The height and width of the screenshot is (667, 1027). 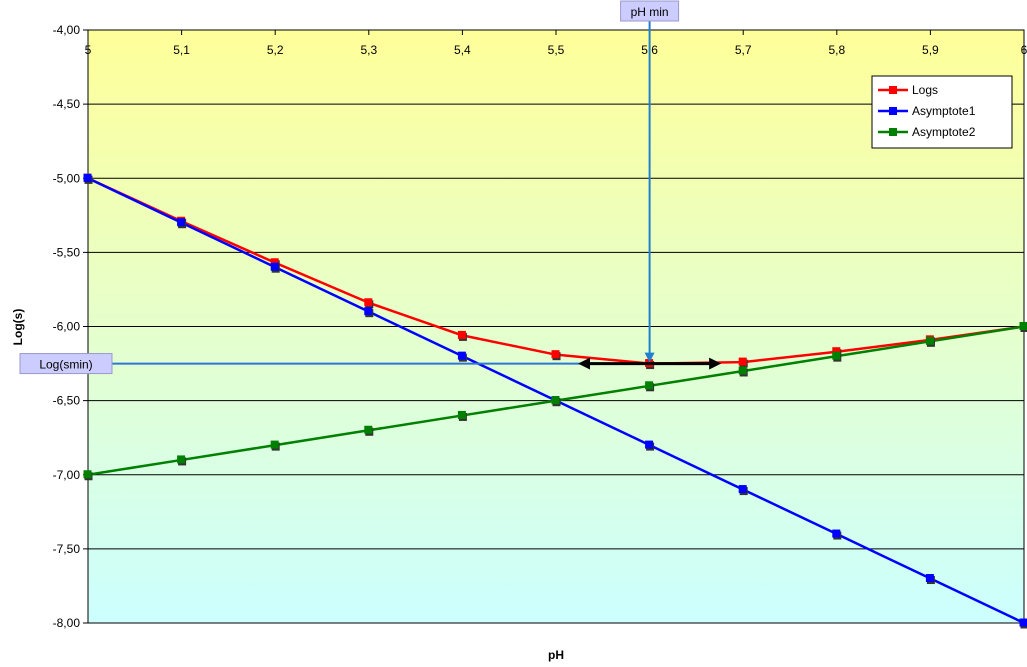 I want to click on x-tick-label: 6, so click(x=1024, y=50).